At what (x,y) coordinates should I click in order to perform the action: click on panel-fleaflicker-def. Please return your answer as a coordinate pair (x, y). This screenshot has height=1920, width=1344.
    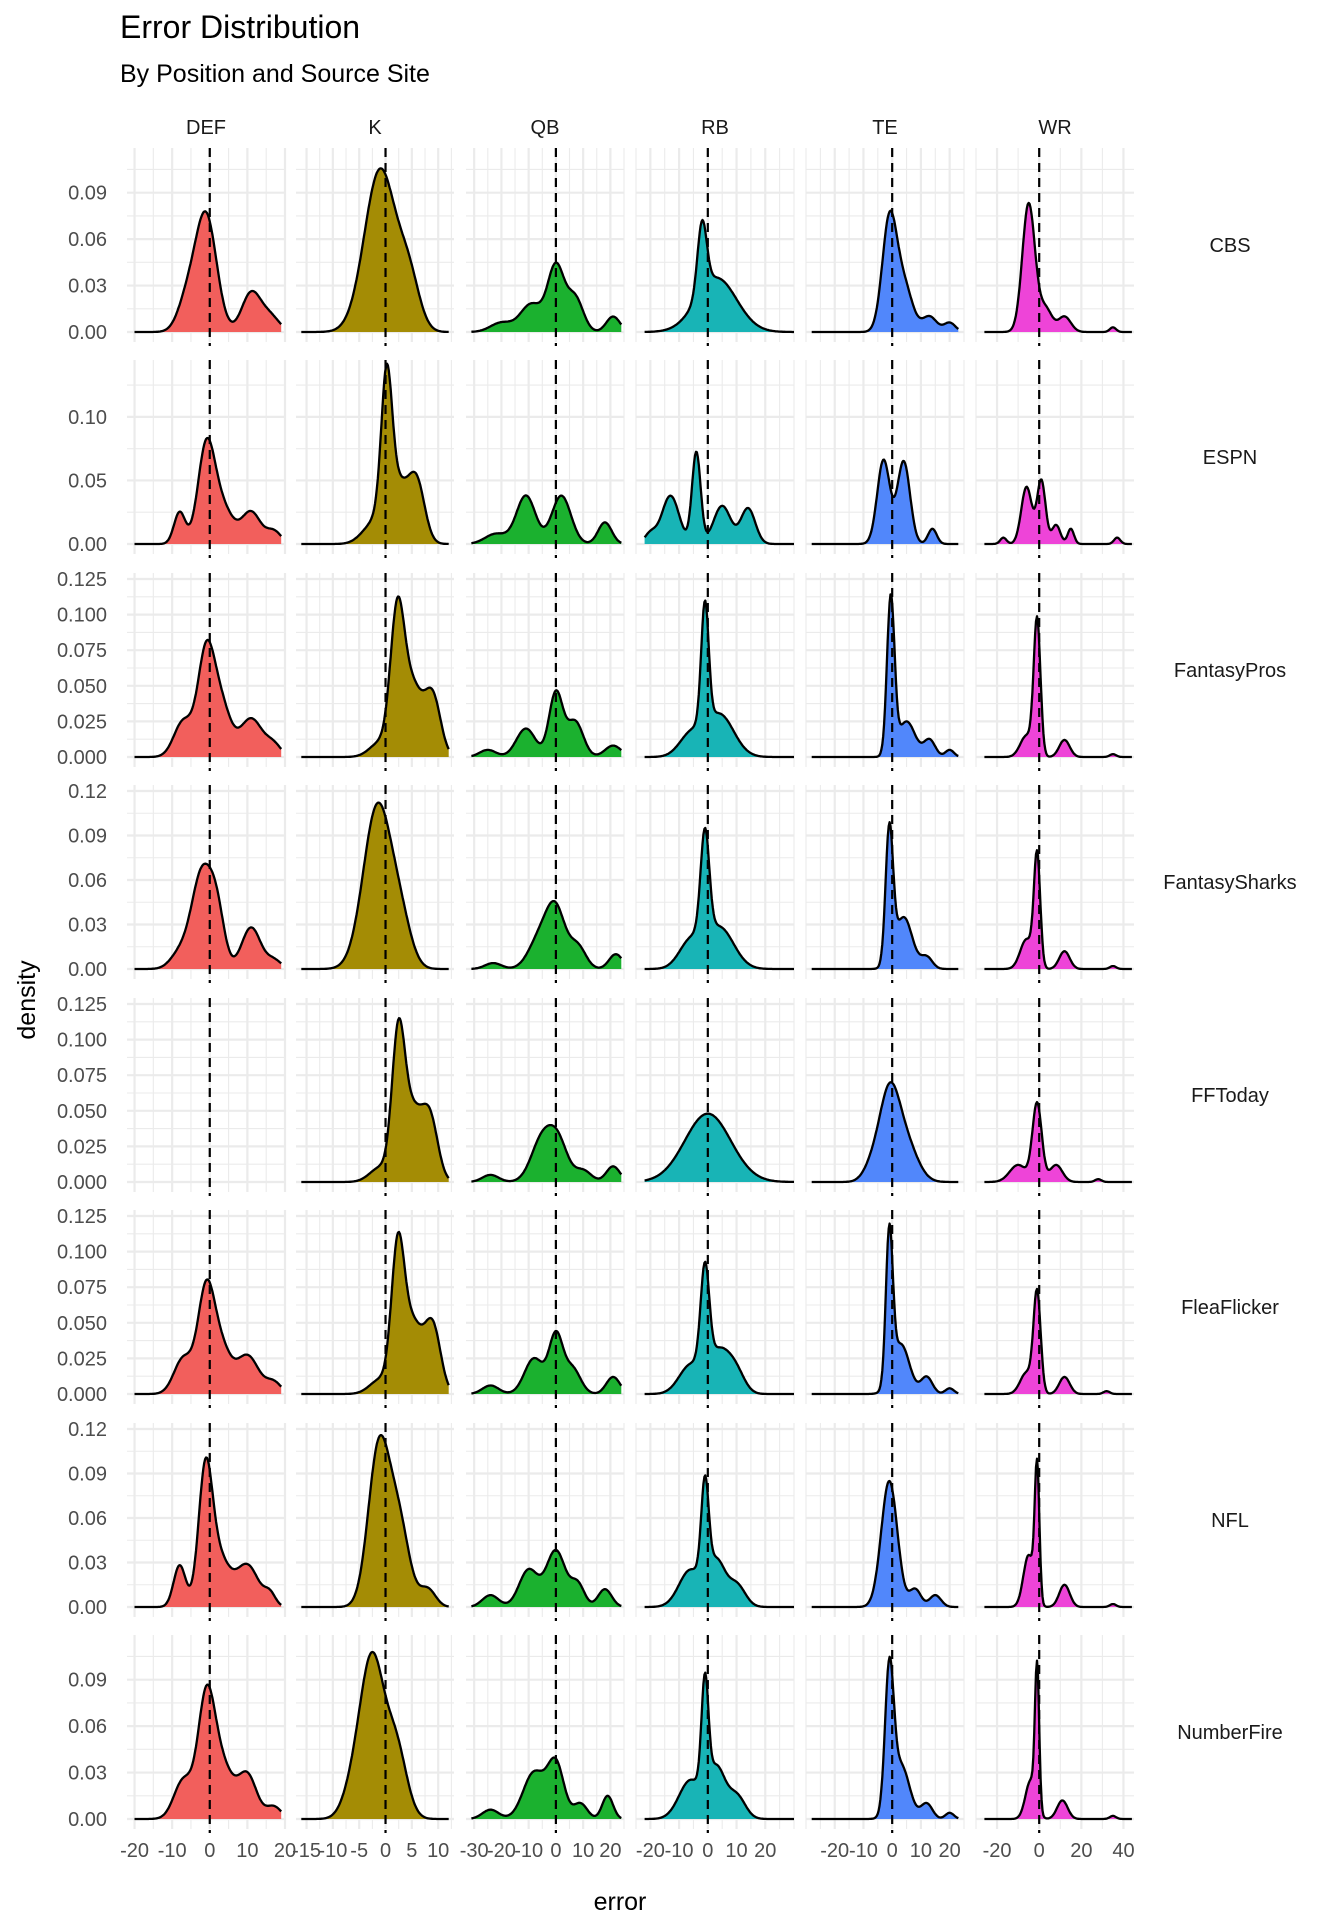
    Looking at the image, I should click on (207, 1309).